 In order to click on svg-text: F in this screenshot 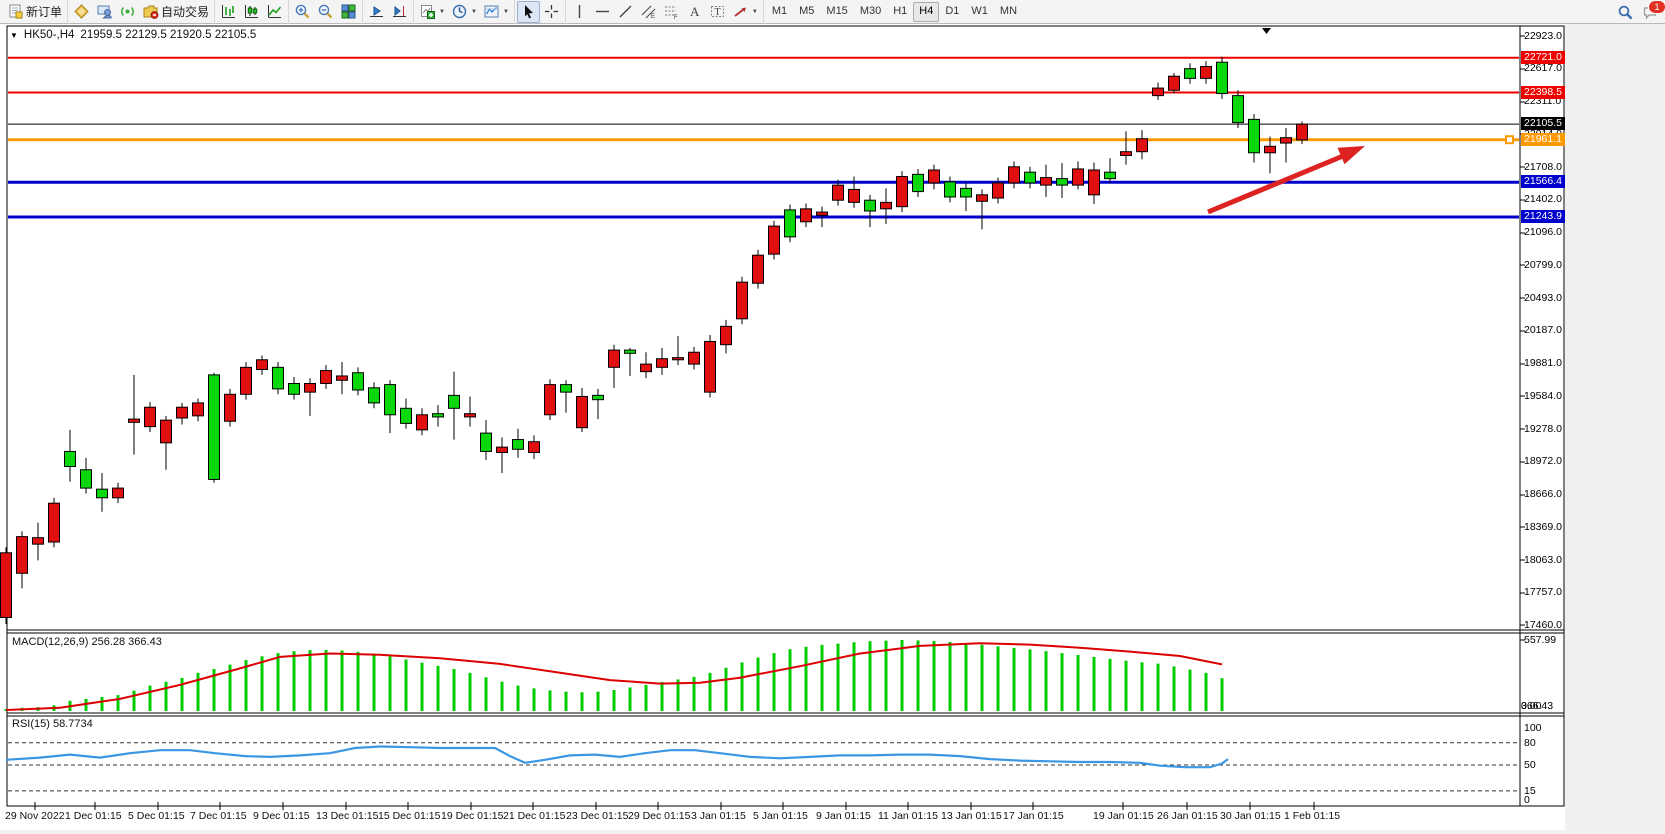, I will do `click(676, 17)`.